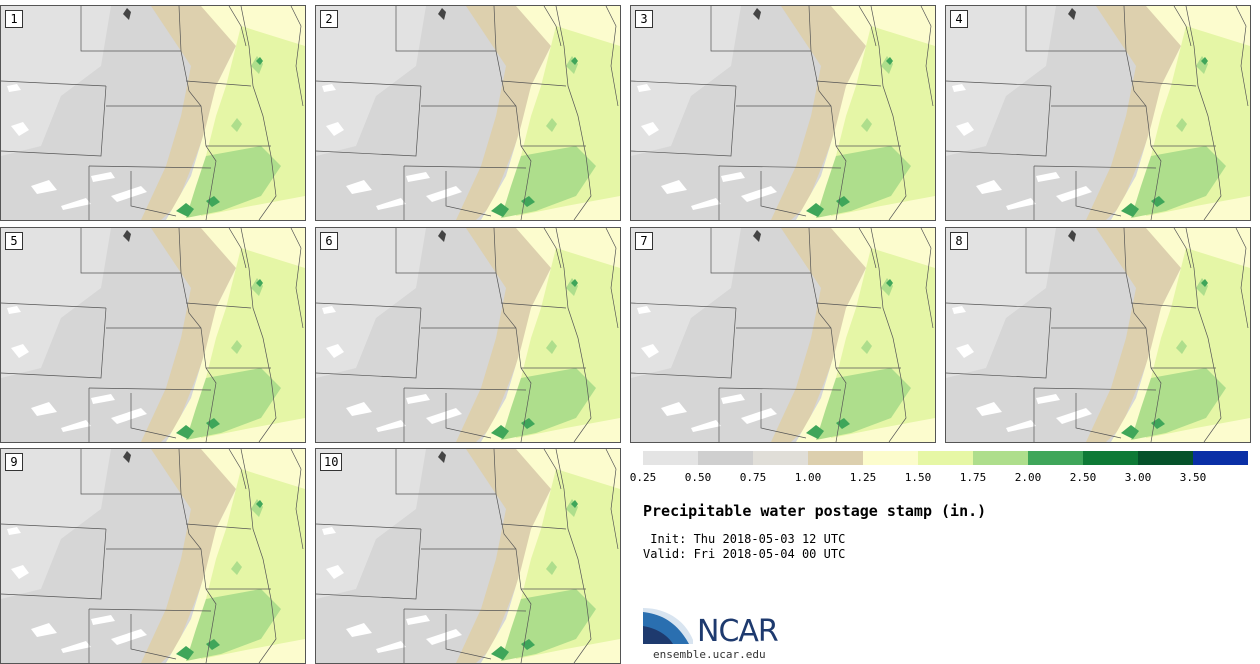 The width and height of the screenshot is (1260, 664). I want to click on postage-stamp-map-5: 5, so click(153, 335).